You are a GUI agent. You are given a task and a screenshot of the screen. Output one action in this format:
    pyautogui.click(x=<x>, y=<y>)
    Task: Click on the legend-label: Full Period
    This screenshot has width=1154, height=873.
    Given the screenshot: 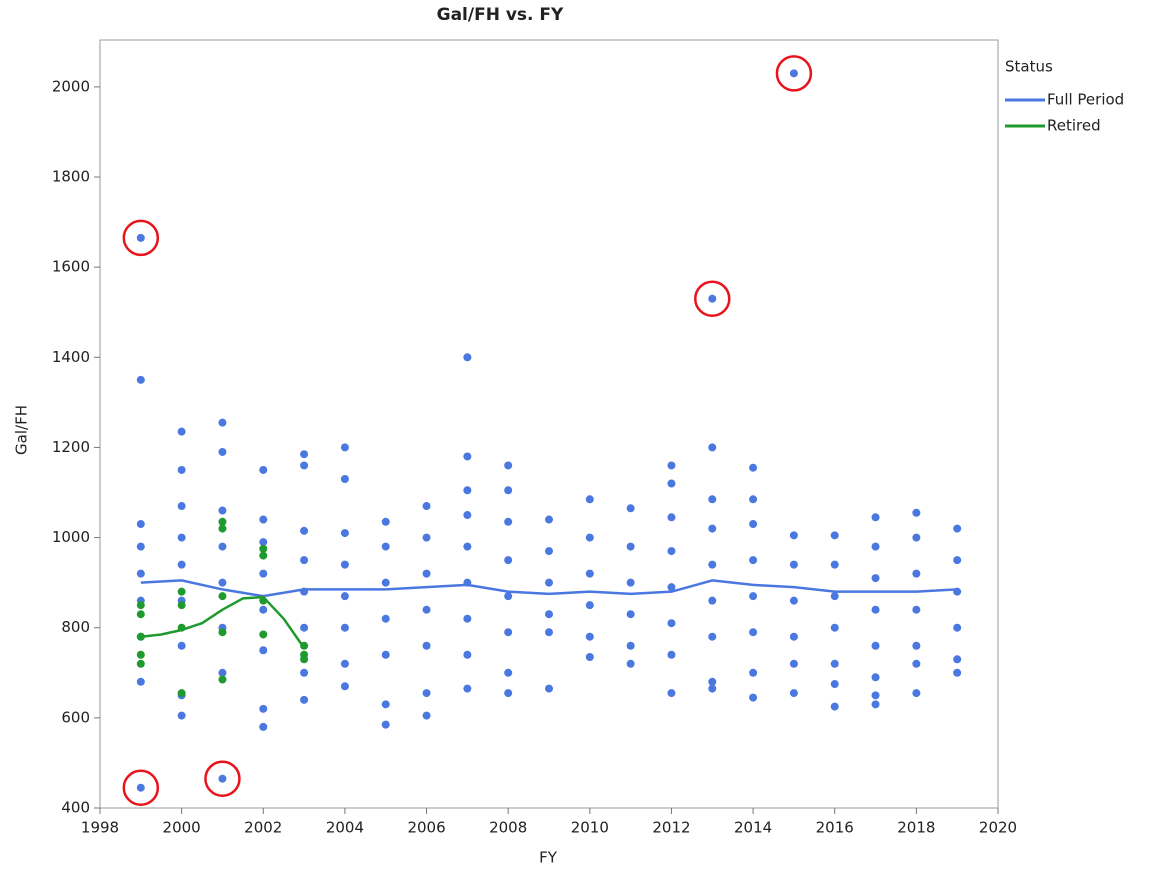 What is the action you would take?
    pyautogui.click(x=1085, y=100)
    